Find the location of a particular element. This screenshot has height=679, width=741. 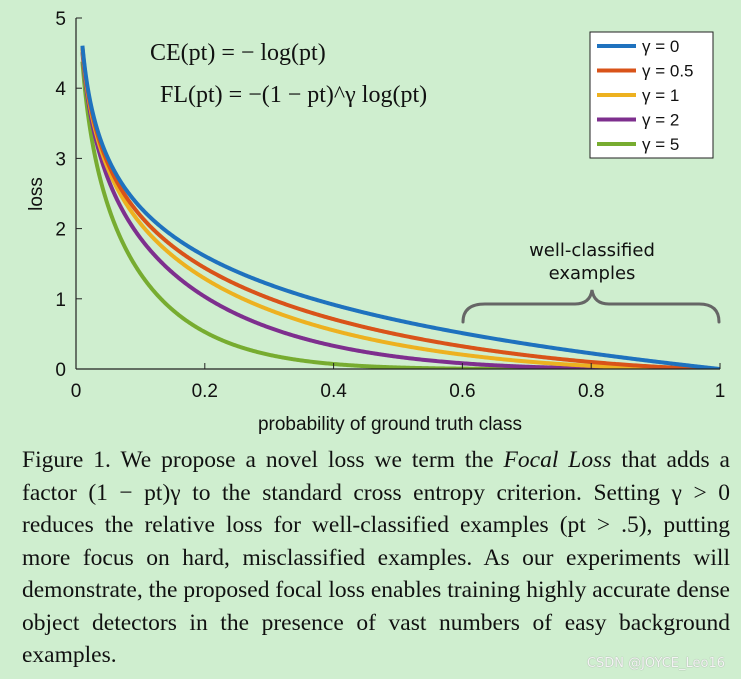

y-tick-label: 4 is located at coordinates (60, 89).